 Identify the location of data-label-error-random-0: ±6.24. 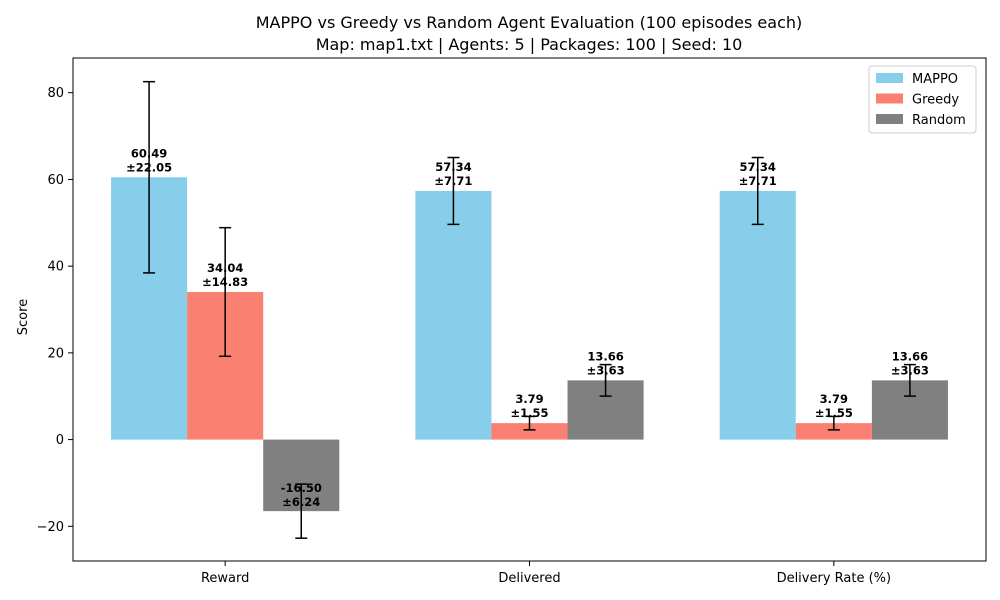
(301, 502).